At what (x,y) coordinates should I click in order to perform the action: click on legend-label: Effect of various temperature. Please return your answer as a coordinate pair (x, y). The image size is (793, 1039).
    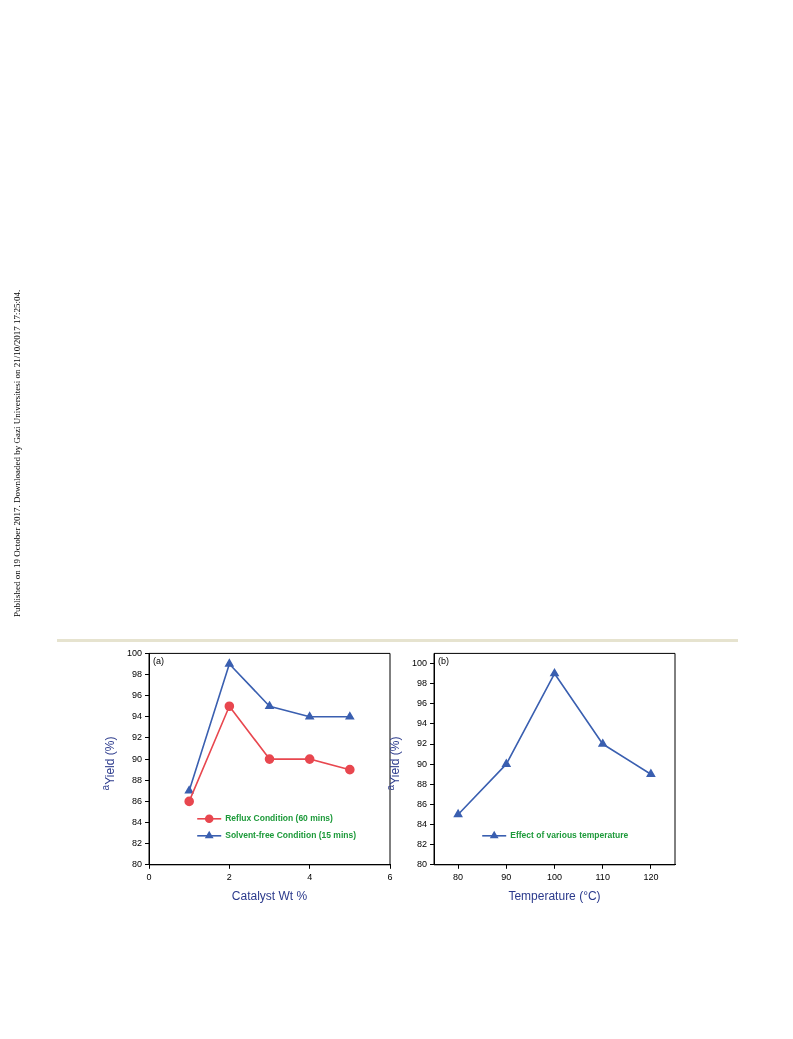
    Looking at the image, I should click on (569, 835).